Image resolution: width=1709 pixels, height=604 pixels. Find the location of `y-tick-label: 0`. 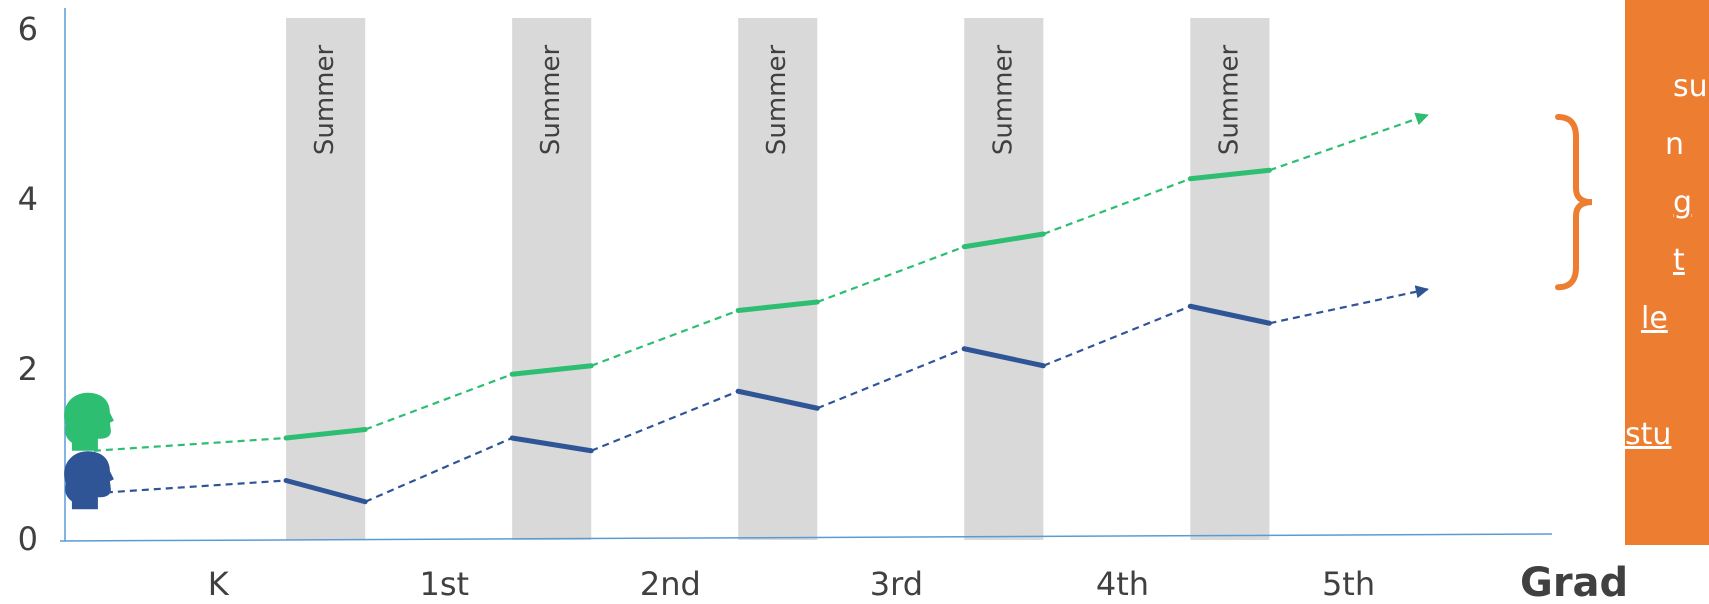

y-tick-label: 0 is located at coordinates (28, 539).